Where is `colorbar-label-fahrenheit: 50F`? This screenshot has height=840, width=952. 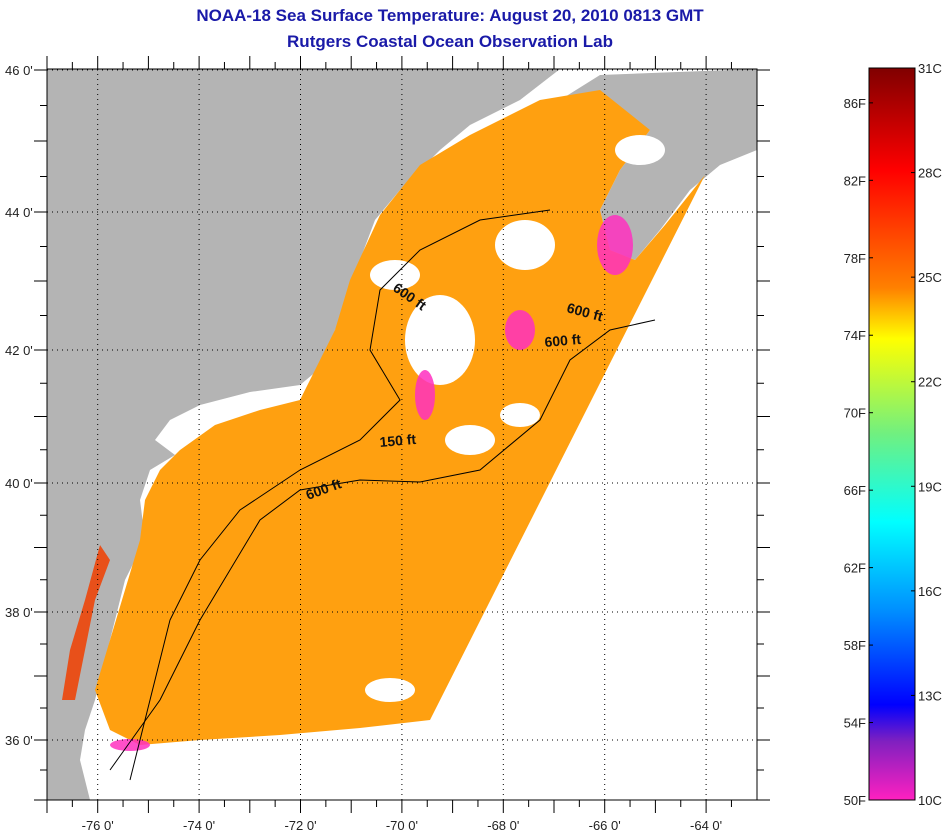
colorbar-label-fahrenheit: 50F is located at coordinates (855, 800).